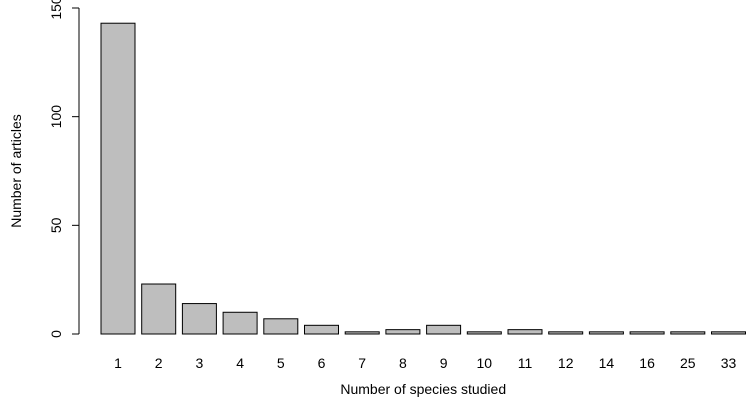 This screenshot has width=749, height=403. Describe the element at coordinates (525, 363) in the screenshot. I see `x-tick-label: 11` at that location.